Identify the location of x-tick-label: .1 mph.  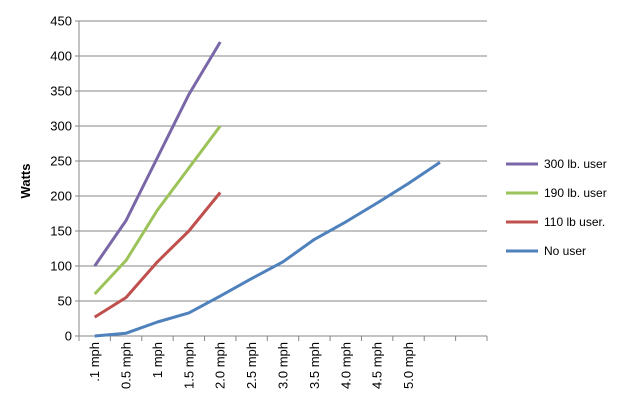
(94, 362).